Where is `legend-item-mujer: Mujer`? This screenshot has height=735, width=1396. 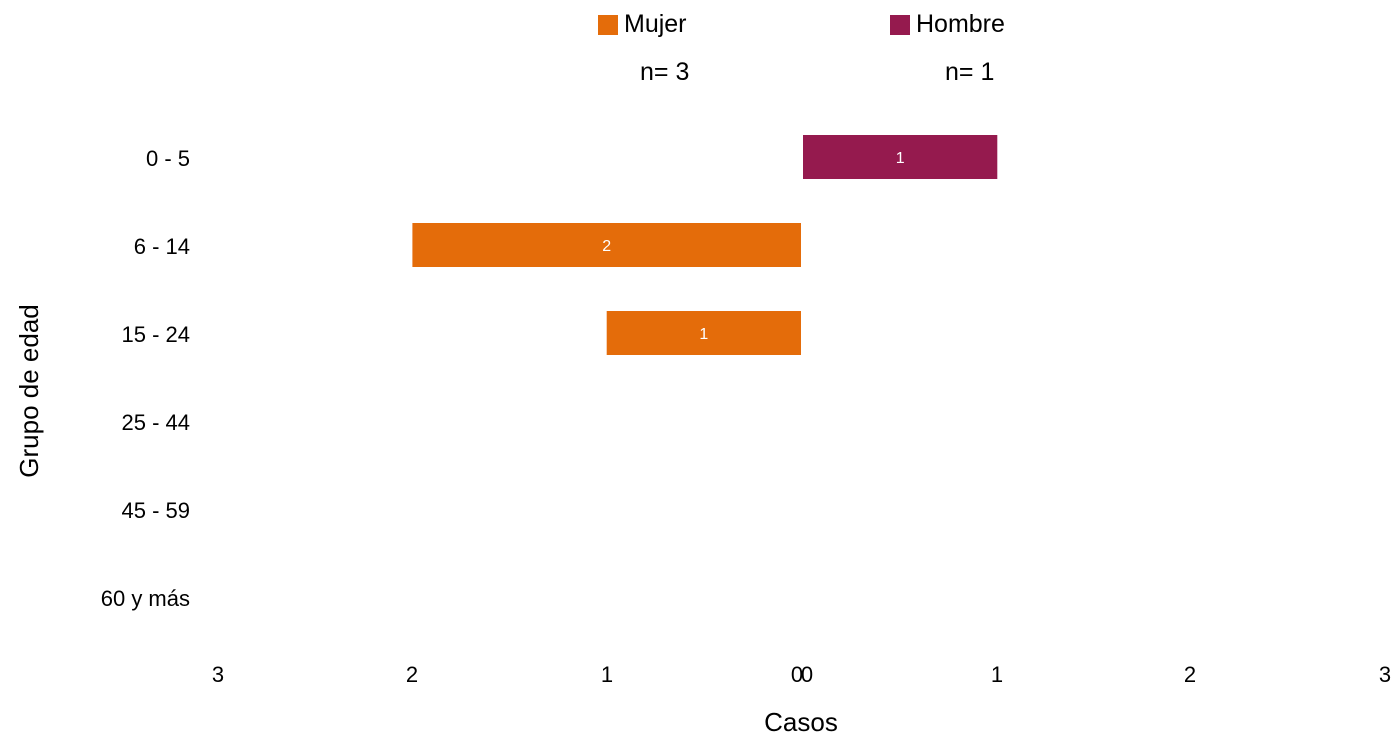
legend-item-mujer: Mujer is located at coordinates (642, 24).